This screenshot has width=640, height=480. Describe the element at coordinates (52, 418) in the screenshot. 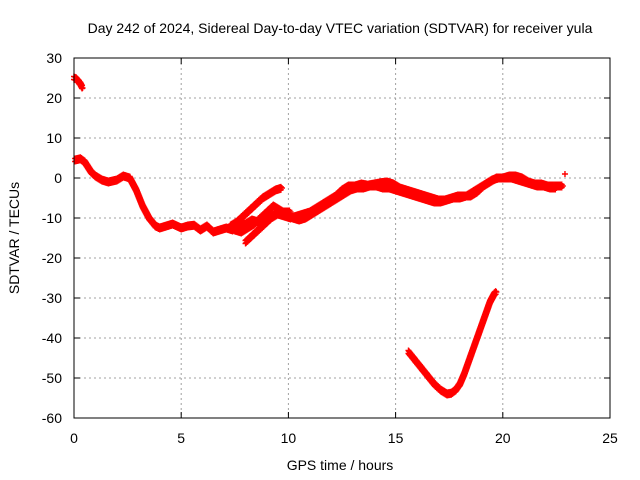

I see `y-tick-label: -60` at that location.